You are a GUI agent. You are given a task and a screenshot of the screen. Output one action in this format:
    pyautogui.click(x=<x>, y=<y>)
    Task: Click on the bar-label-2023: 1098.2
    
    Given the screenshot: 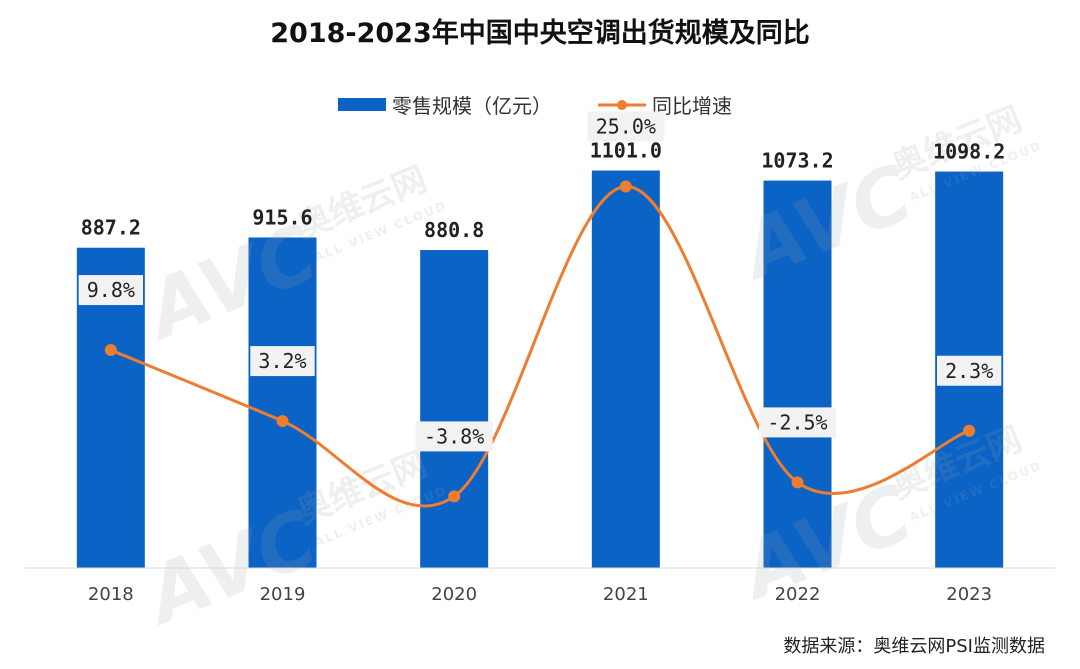 What is the action you would take?
    pyautogui.click(x=969, y=152)
    